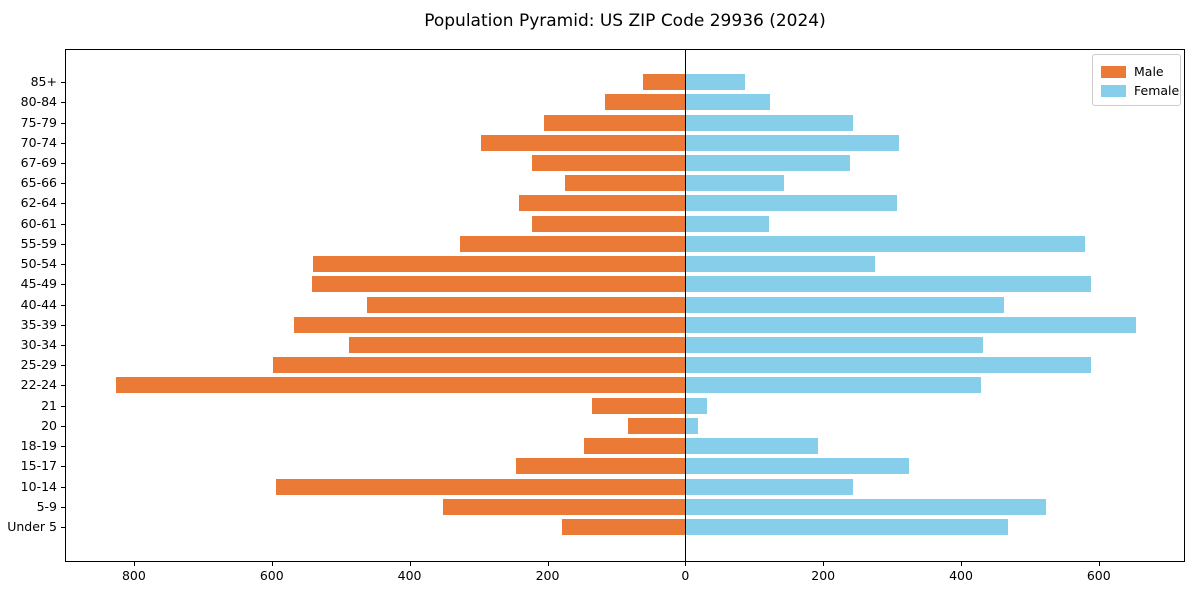 This screenshot has height=600, width=1200. What do you see at coordinates (49, 425) in the screenshot?
I see `y-tick-label: 20` at bounding box center [49, 425].